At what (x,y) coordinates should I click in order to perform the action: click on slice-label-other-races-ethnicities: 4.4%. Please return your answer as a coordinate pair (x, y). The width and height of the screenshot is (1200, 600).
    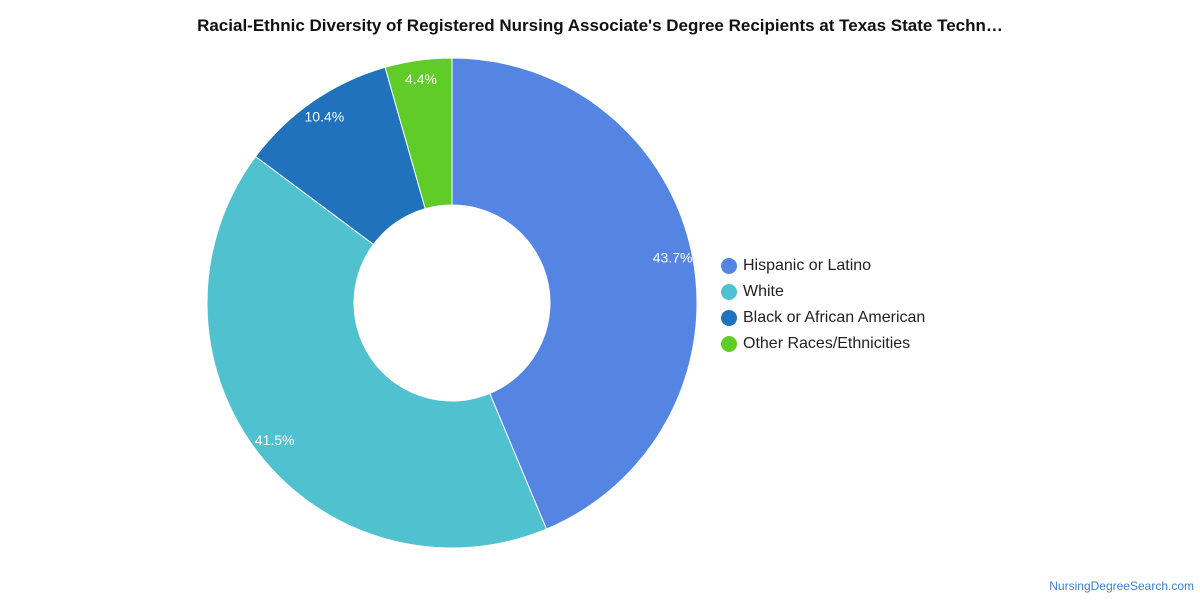
    Looking at the image, I should click on (421, 79).